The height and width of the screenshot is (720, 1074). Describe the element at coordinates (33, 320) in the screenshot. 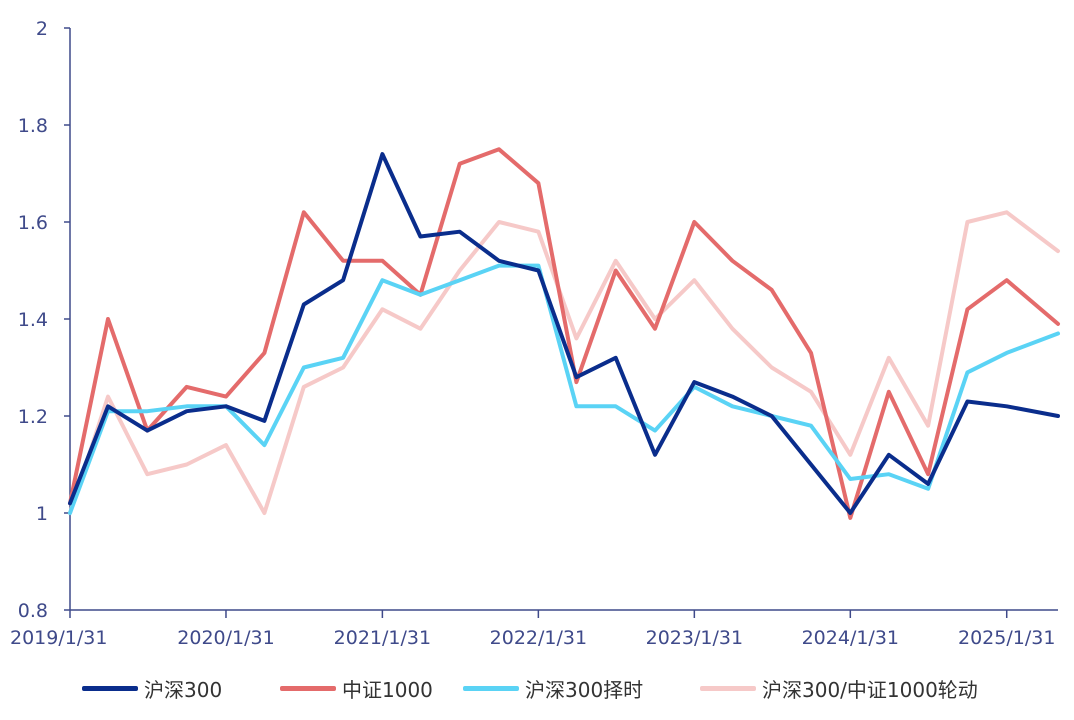

I see `y-tick-label: 1.4` at that location.